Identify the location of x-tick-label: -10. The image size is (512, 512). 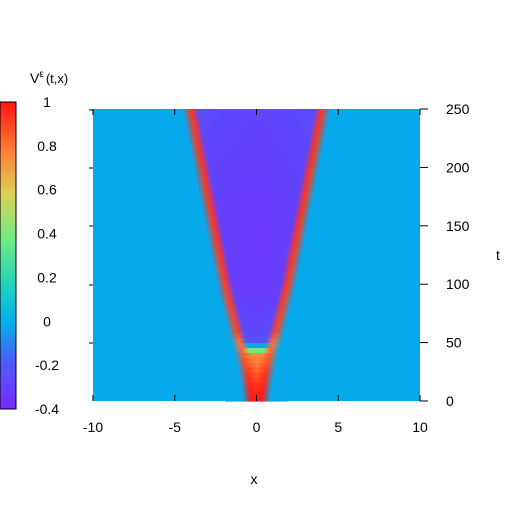
(93, 427).